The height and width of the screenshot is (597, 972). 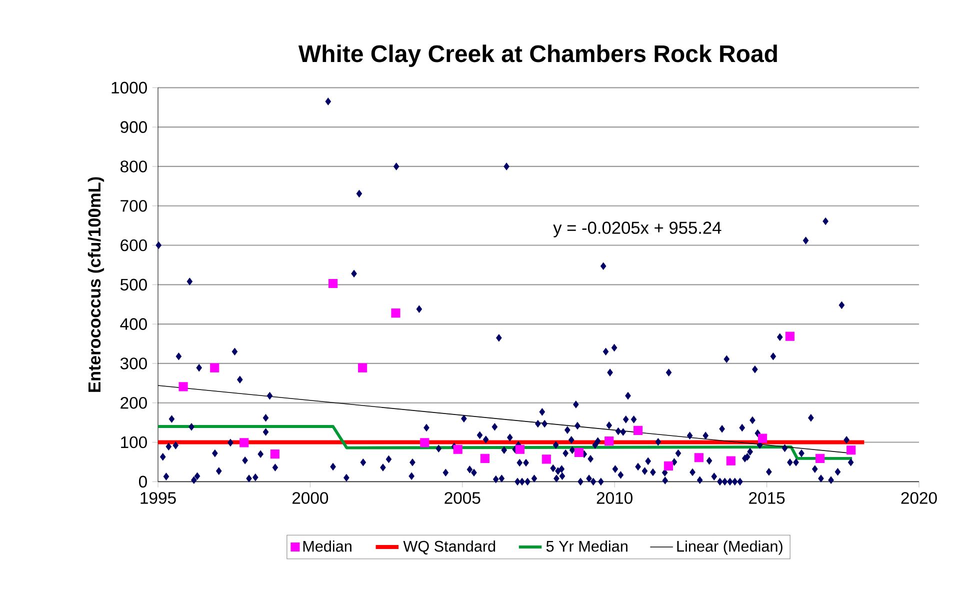 What do you see at coordinates (96, 284) in the screenshot?
I see `y-axis-title: Enterococcus (cfu/100mL)` at bounding box center [96, 284].